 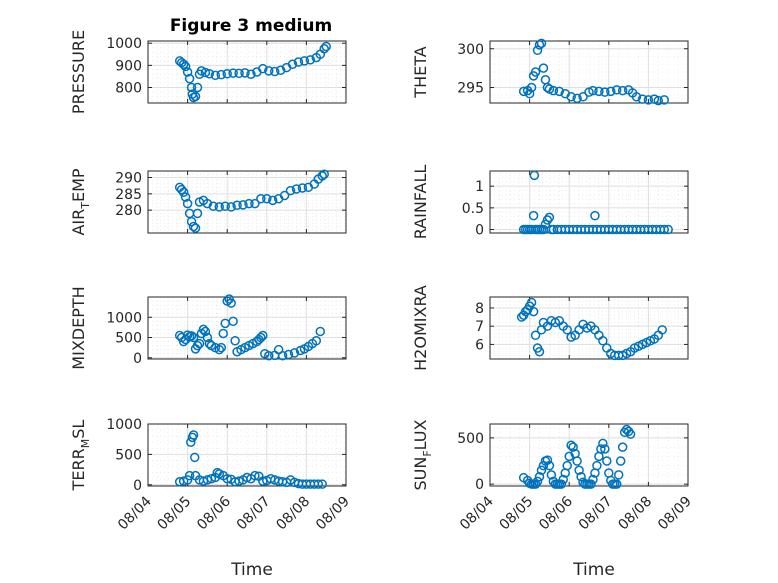 I want to click on x-axis-label: Time, so click(x=593, y=570).